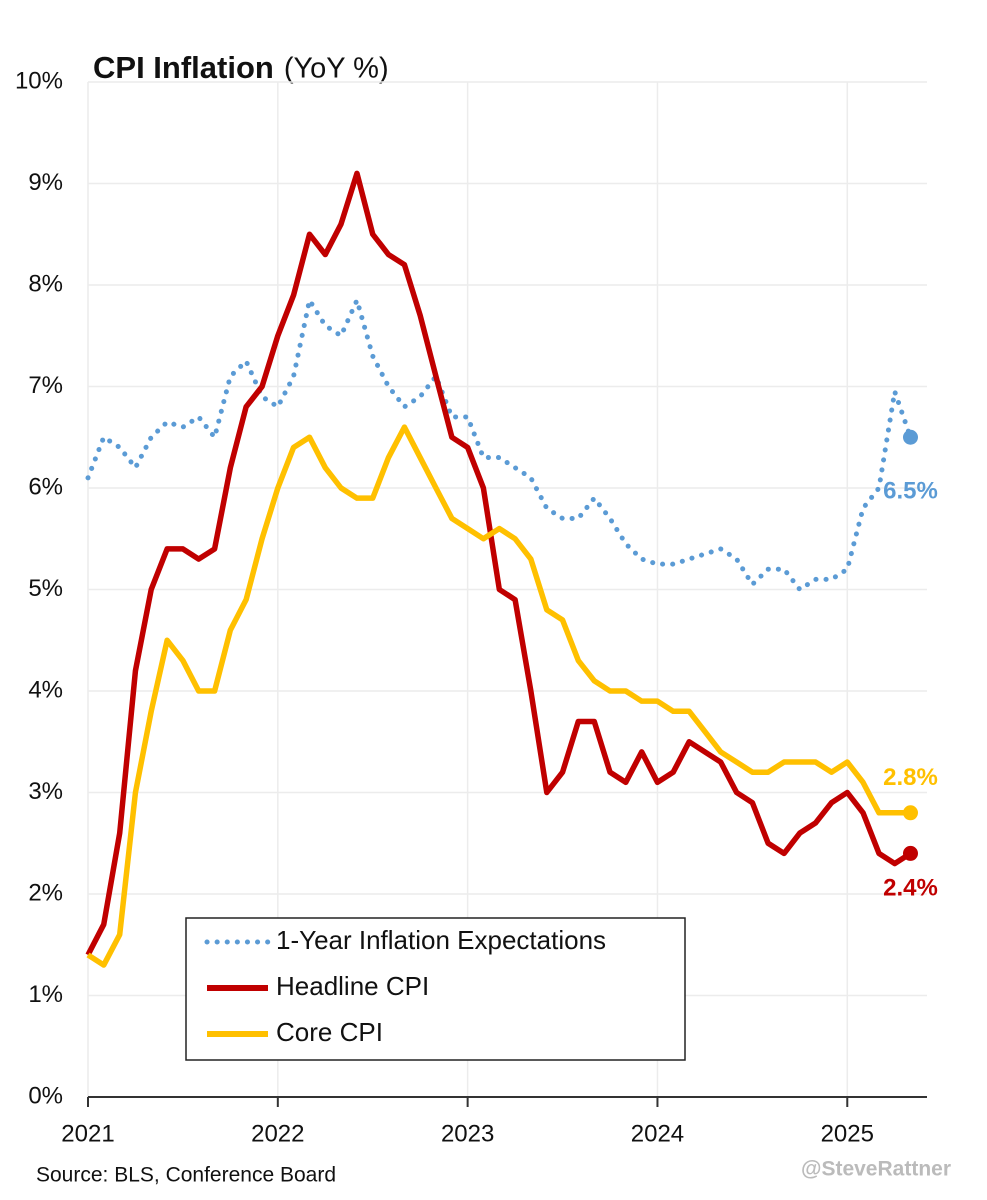 The width and height of the screenshot is (987, 1200). I want to click on chart-subtitle: (YoY %), so click(336, 69).